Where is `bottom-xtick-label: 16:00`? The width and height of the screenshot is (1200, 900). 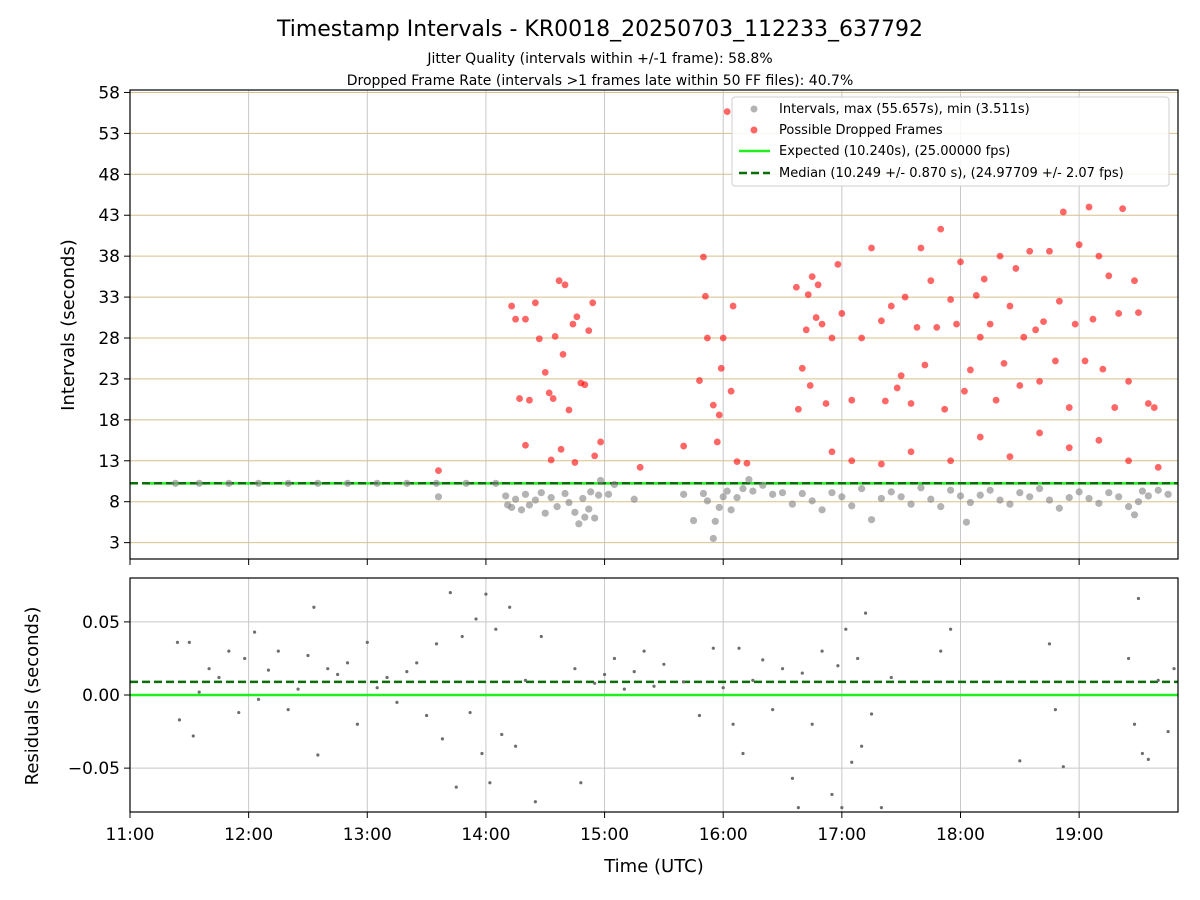 bottom-xtick-label: 16:00 is located at coordinates (723, 835).